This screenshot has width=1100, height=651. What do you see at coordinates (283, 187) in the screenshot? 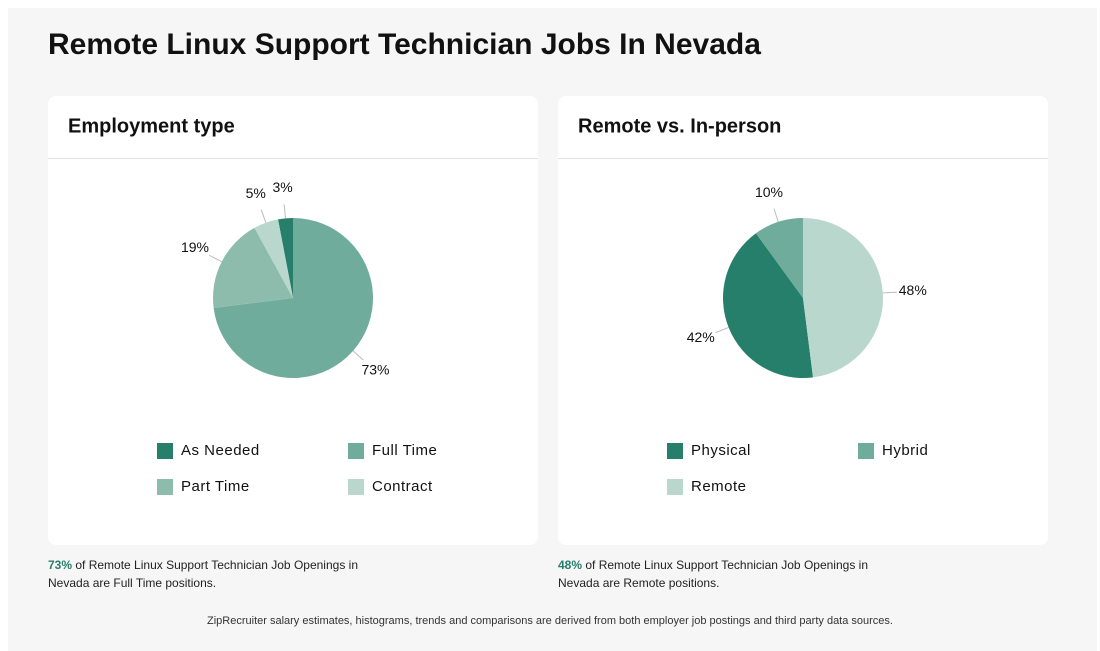
I see `data-label: 3%` at bounding box center [283, 187].